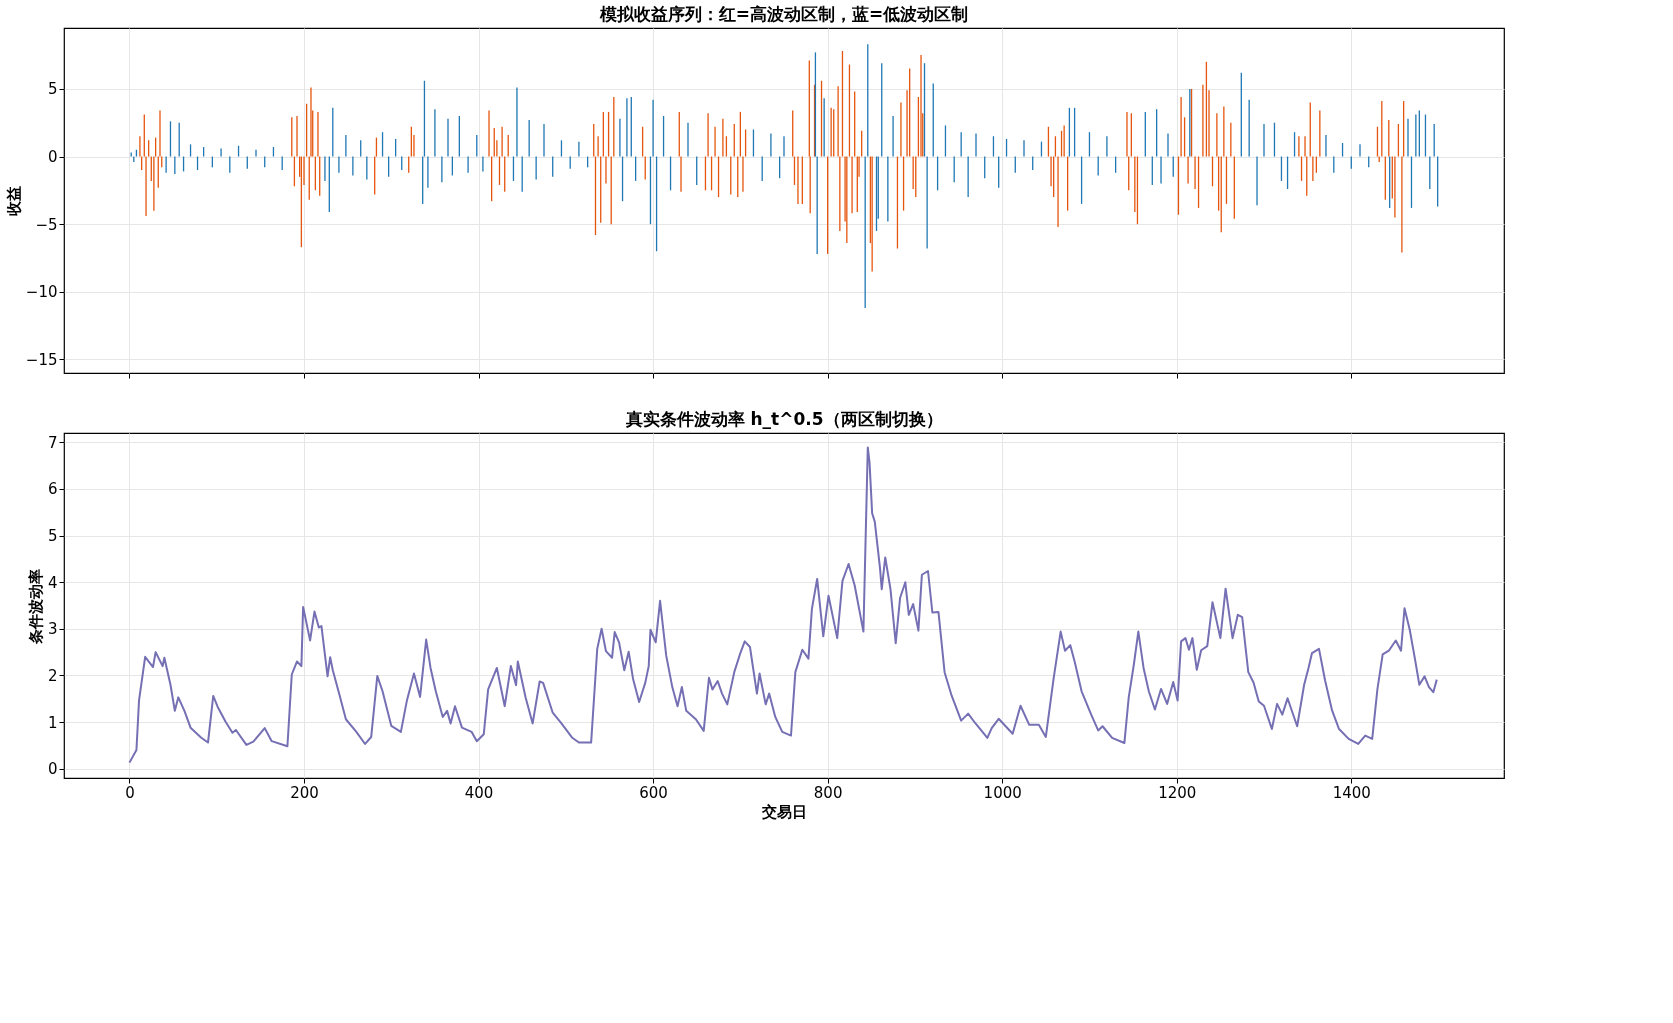  I want to click on y-axis-title: 条件波动率, so click(35, 606).